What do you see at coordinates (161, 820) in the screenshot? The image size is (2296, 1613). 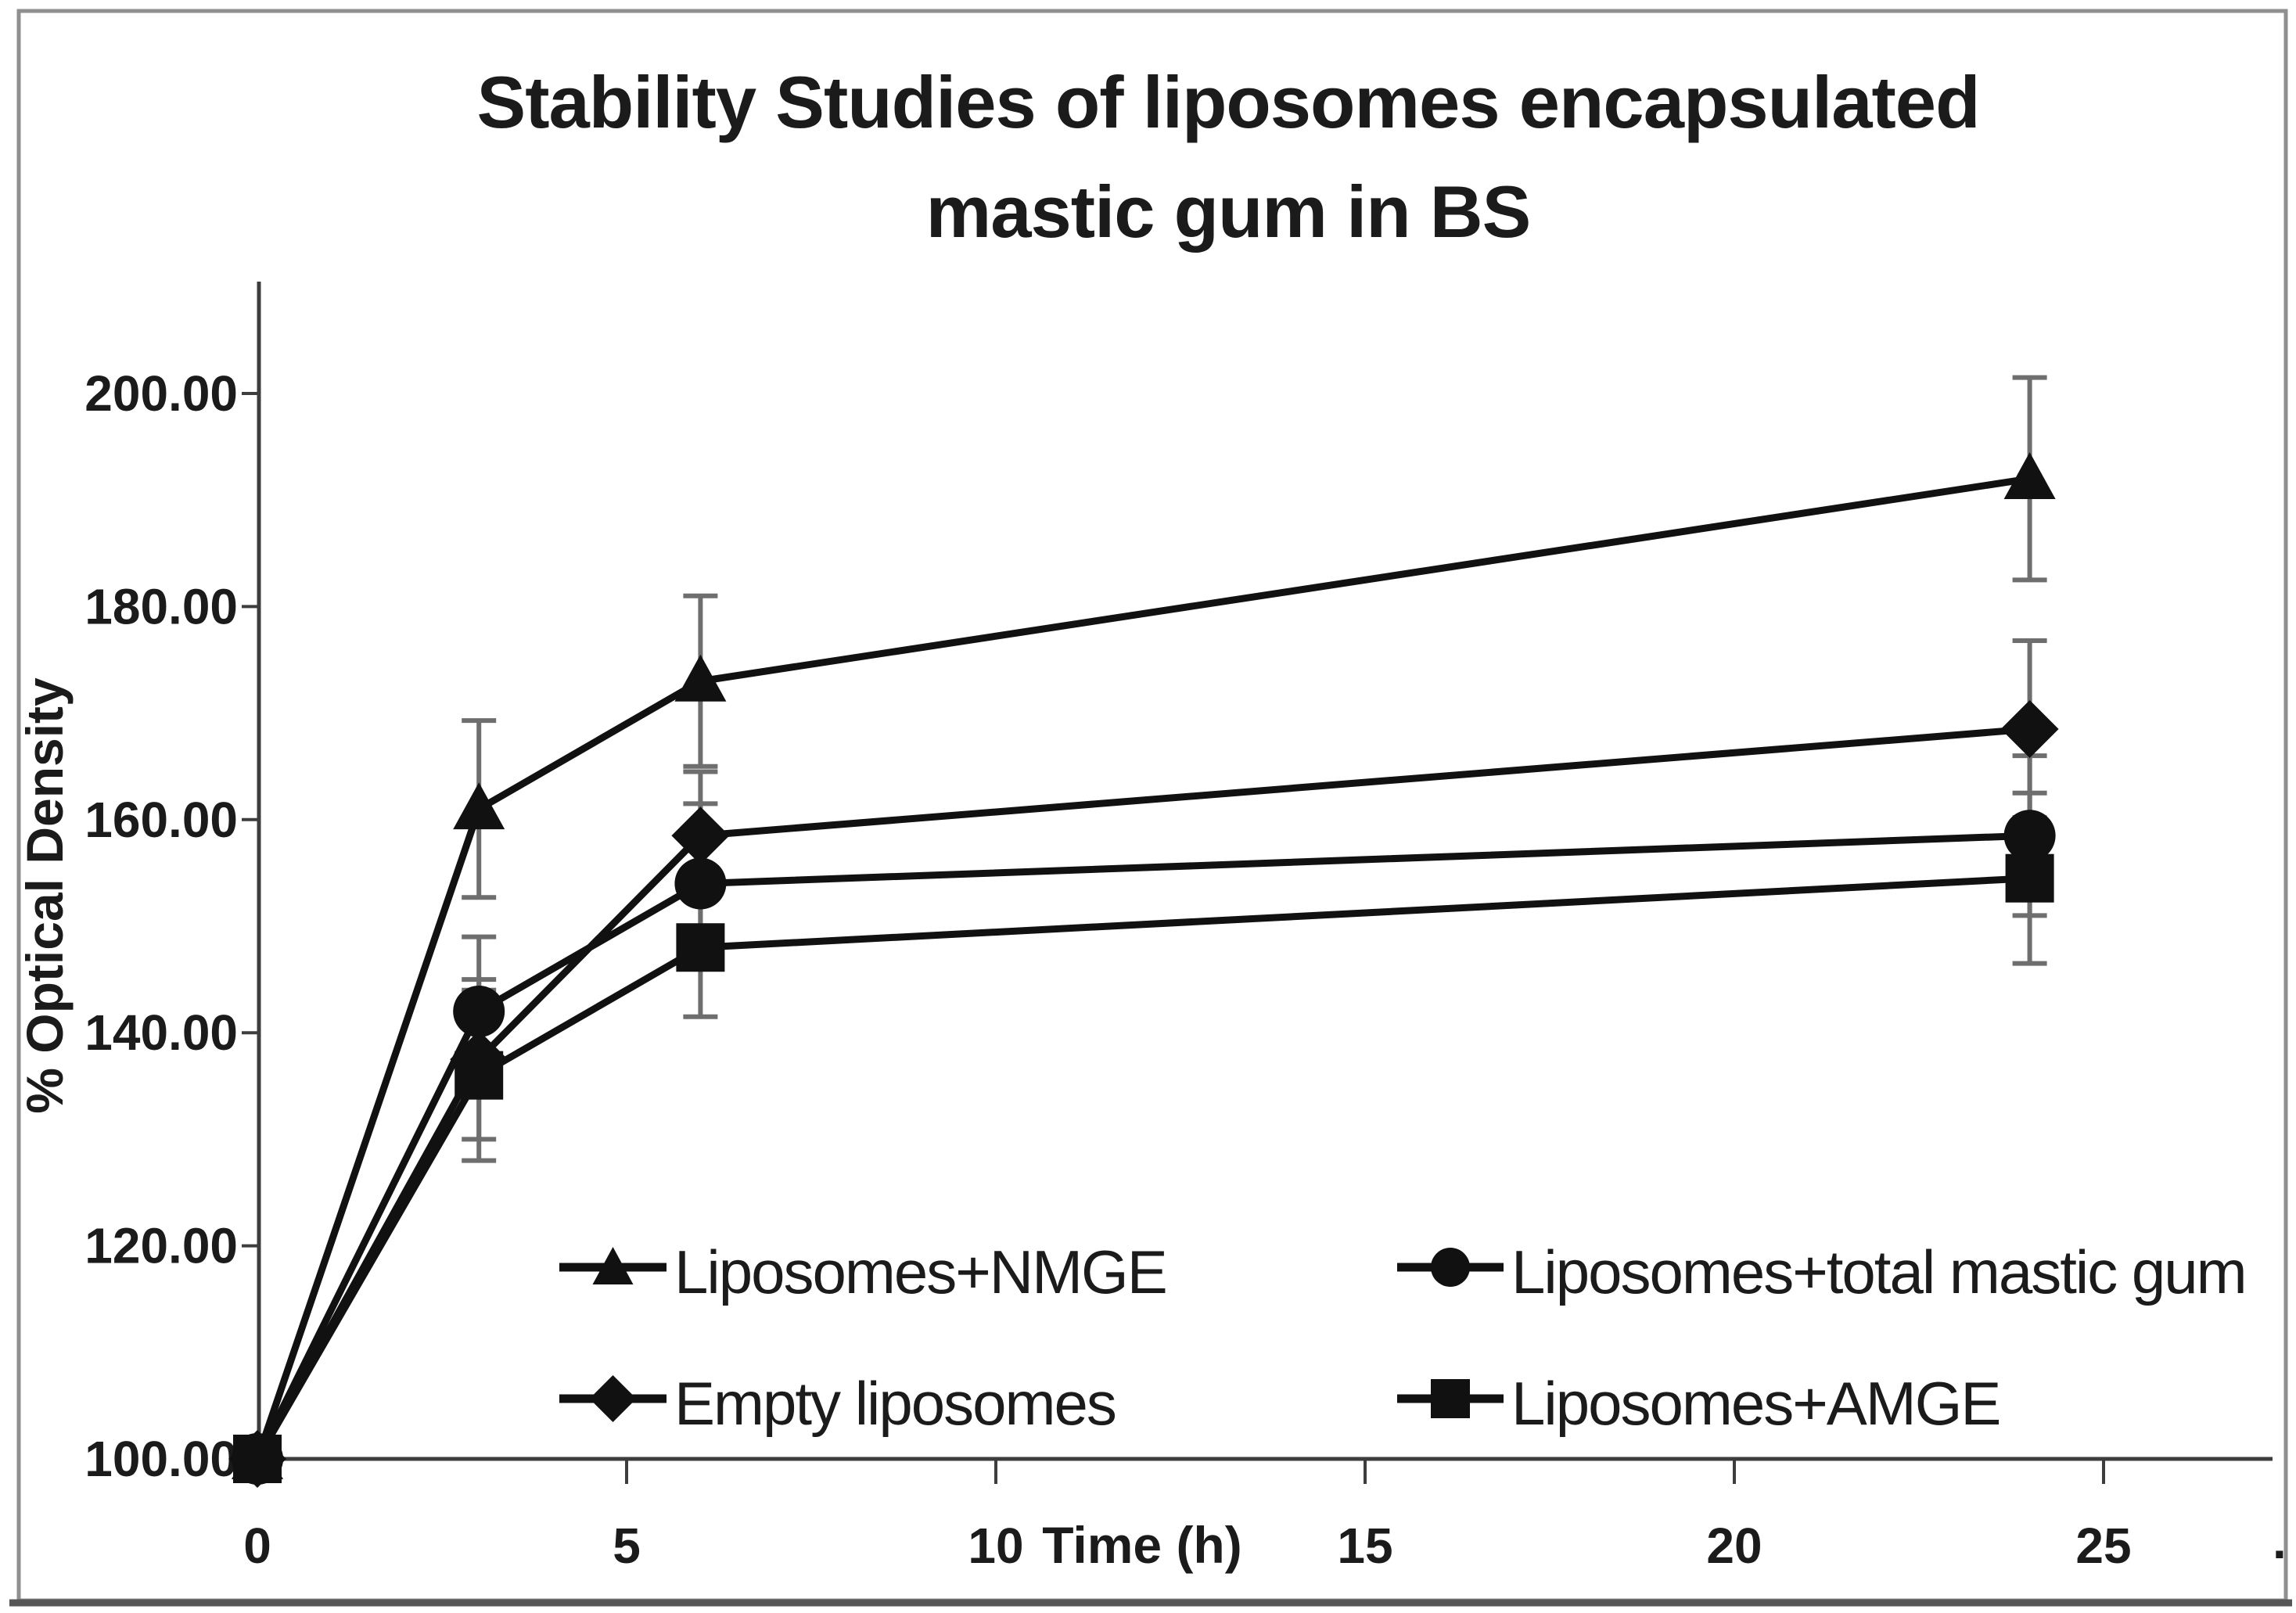 I see `y-tick-label: 160.00` at bounding box center [161, 820].